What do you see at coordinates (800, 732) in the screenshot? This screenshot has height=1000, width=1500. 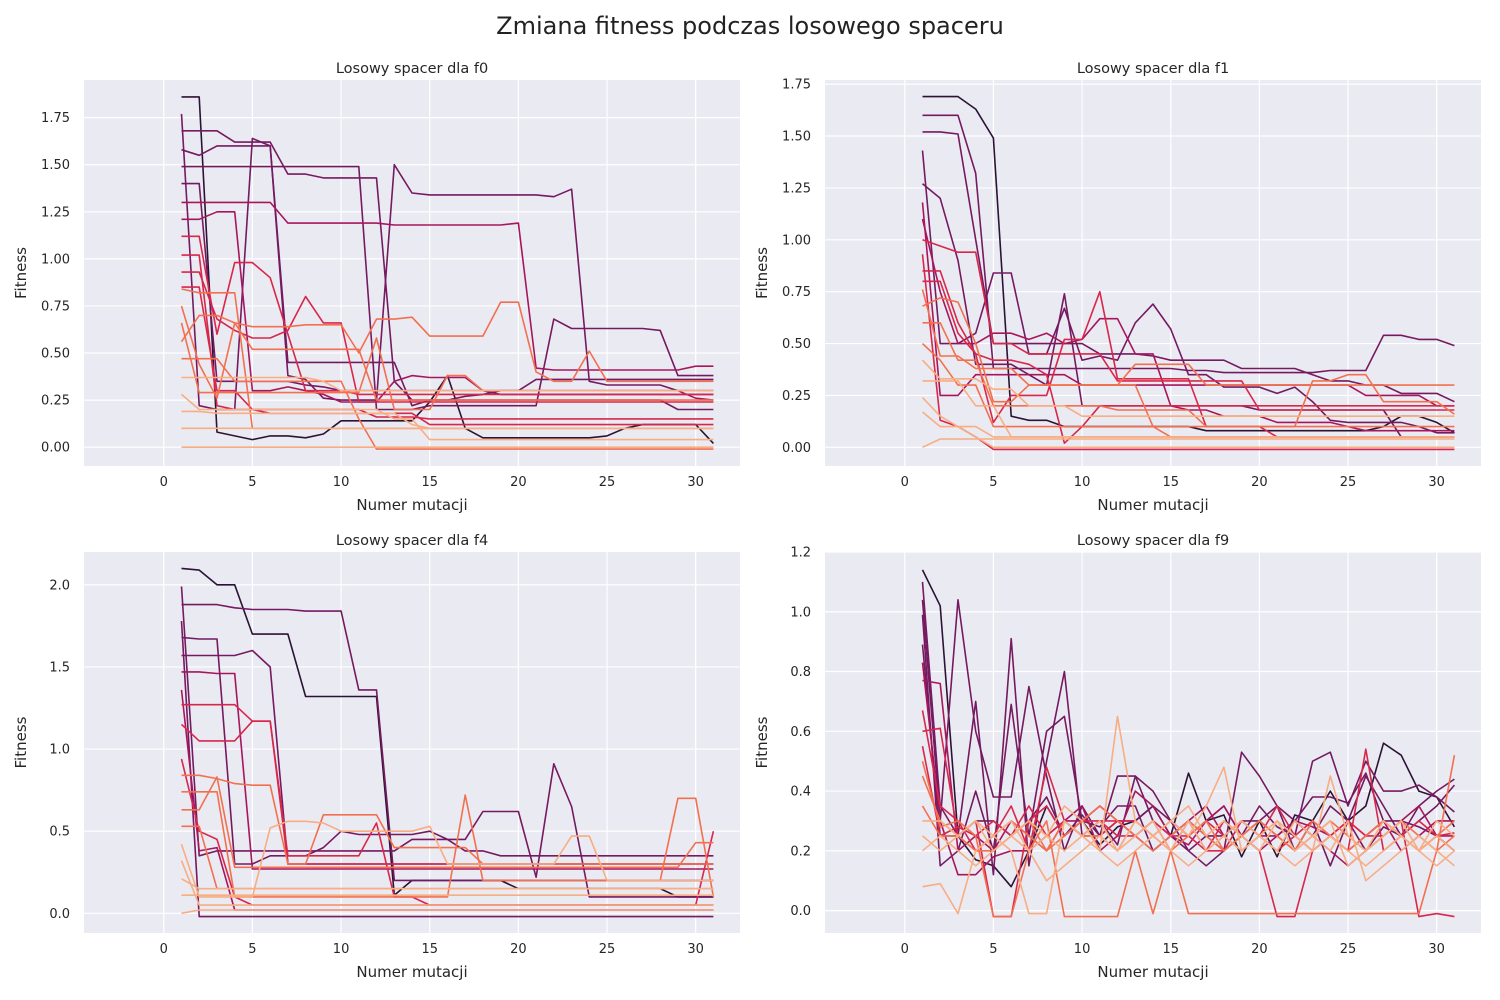 I see `y-tick-label: 0.6` at bounding box center [800, 732].